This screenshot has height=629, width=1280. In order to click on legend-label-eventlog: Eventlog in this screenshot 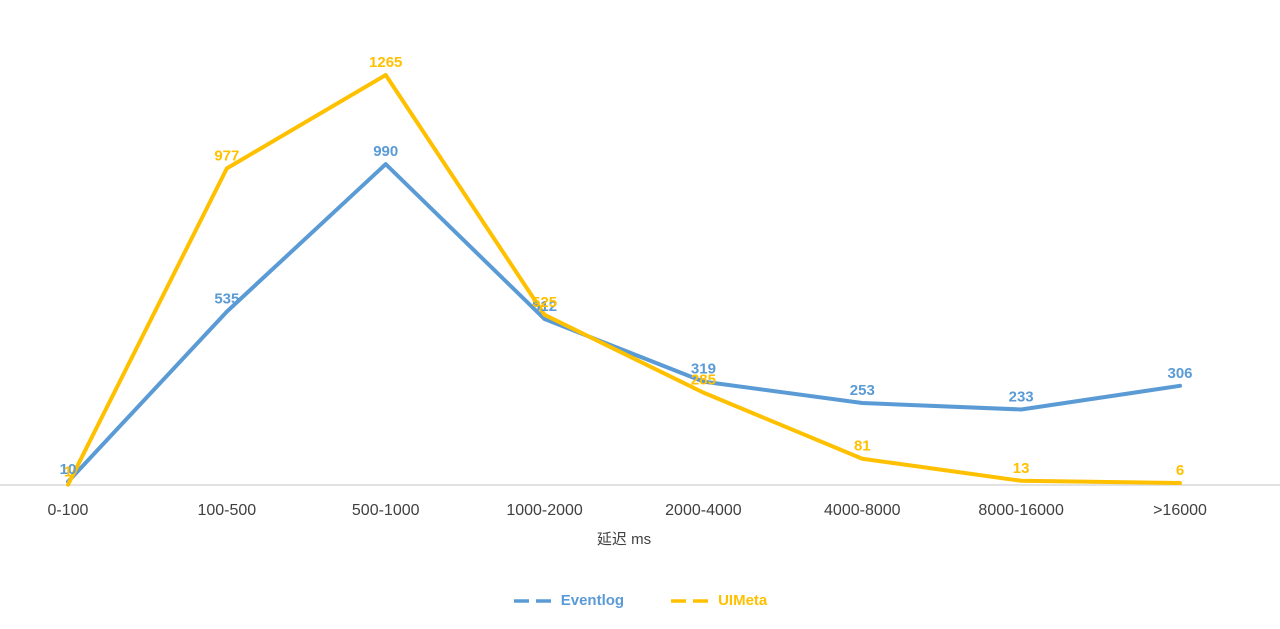, I will do `click(592, 600)`.